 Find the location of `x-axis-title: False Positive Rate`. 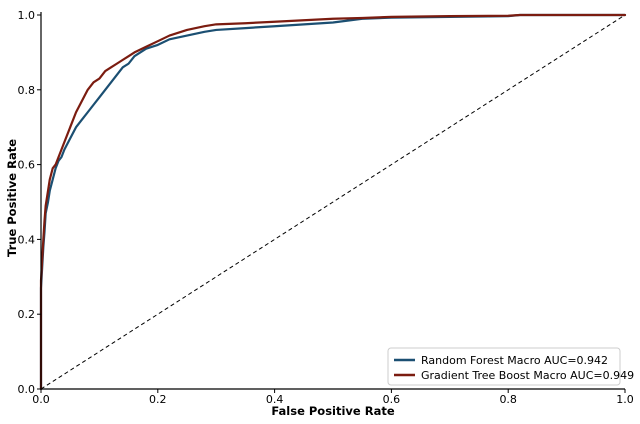

x-axis-title: False Positive Rate is located at coordinates (332, 411).